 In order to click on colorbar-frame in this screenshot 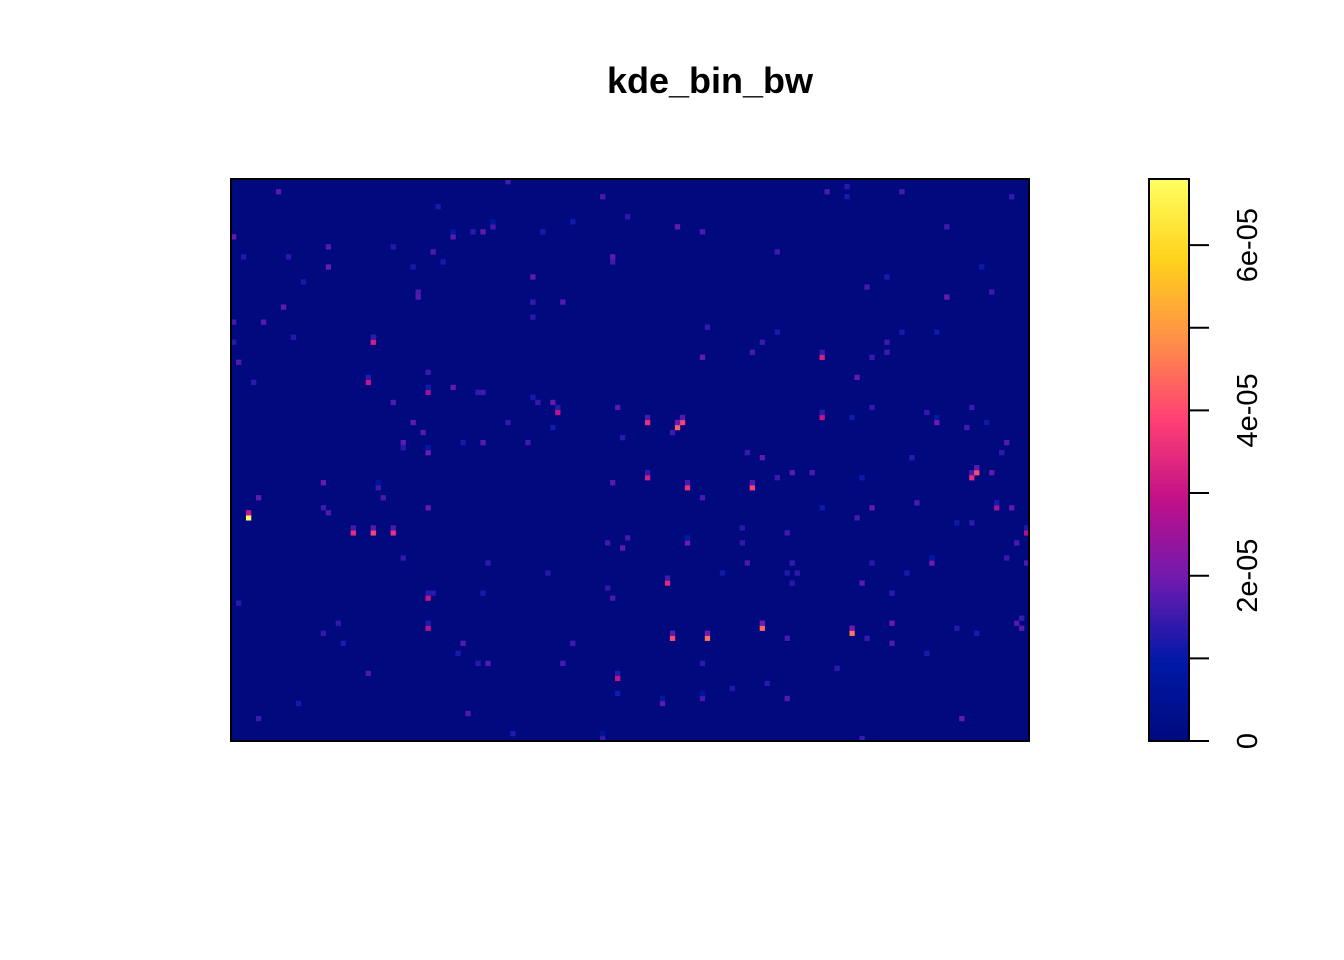, I will do `click(1169, 460)`.